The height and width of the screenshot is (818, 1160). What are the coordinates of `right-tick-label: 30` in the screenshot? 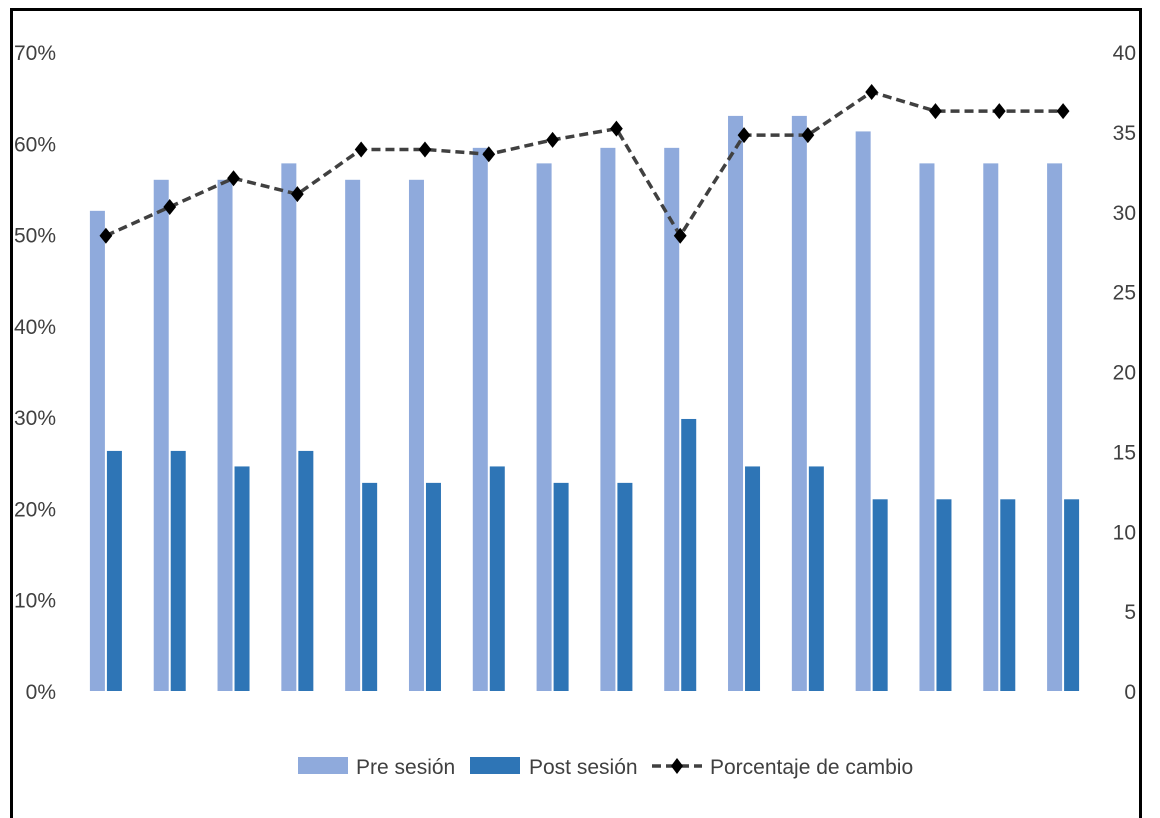 It's located at (1124, 213).